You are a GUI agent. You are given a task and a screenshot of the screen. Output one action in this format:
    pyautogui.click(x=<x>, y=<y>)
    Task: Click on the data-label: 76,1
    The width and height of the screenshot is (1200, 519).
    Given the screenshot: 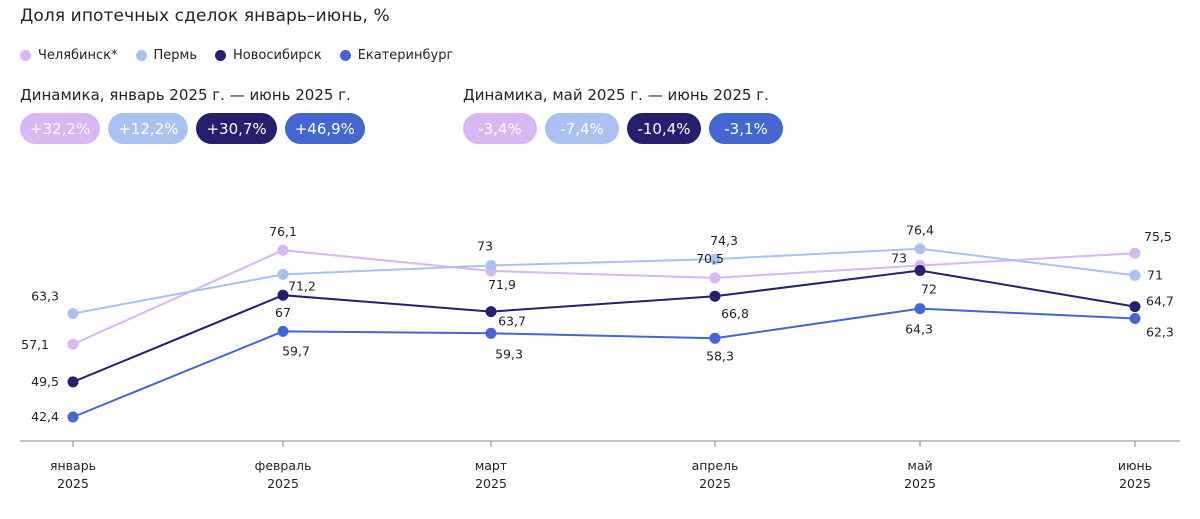 What is the action you would take?
    pyautogui.click(x=283, y=231)
    